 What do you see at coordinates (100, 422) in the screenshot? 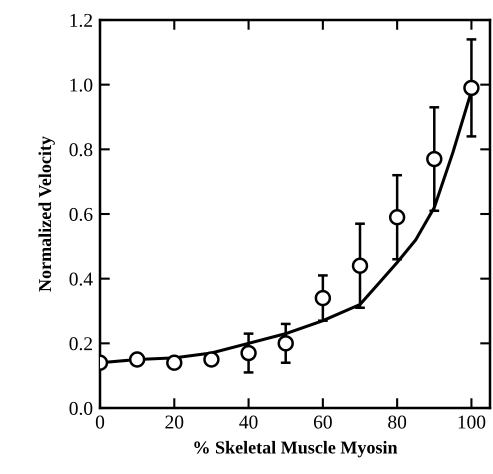
I see `x-tick-label: 0` at bounding box center [100, 422].